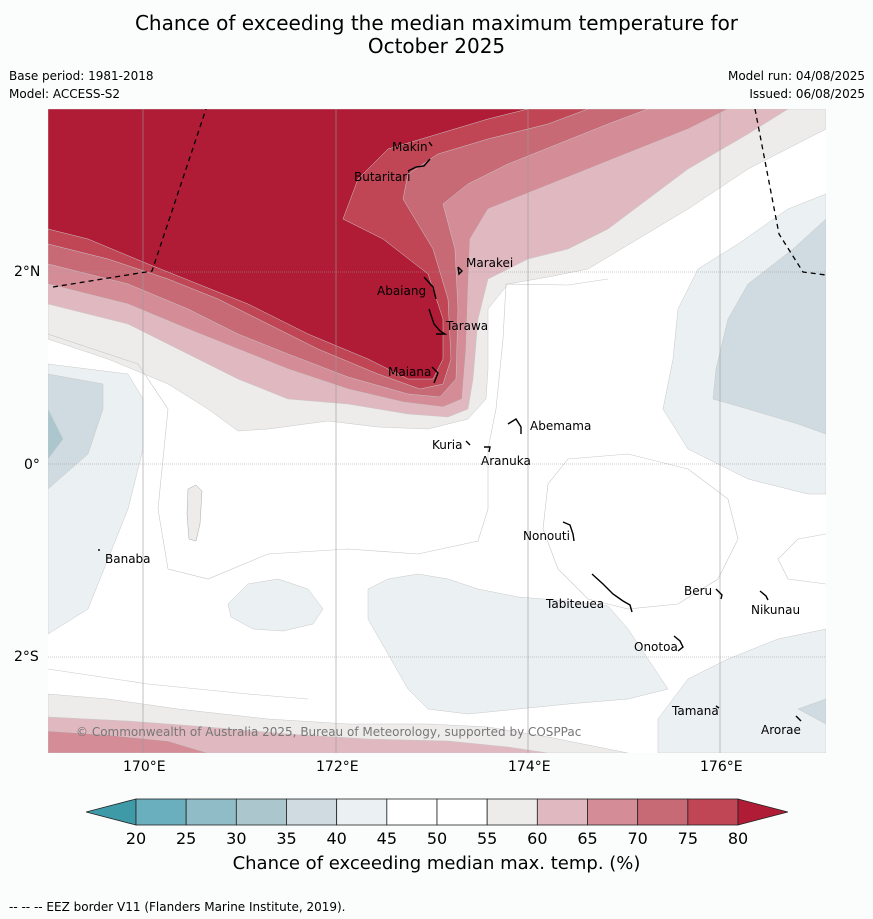  What do you see at coordinates (568, 531) in the screenshot?
I see `island-nonouti` at bounding box center [568, 531].